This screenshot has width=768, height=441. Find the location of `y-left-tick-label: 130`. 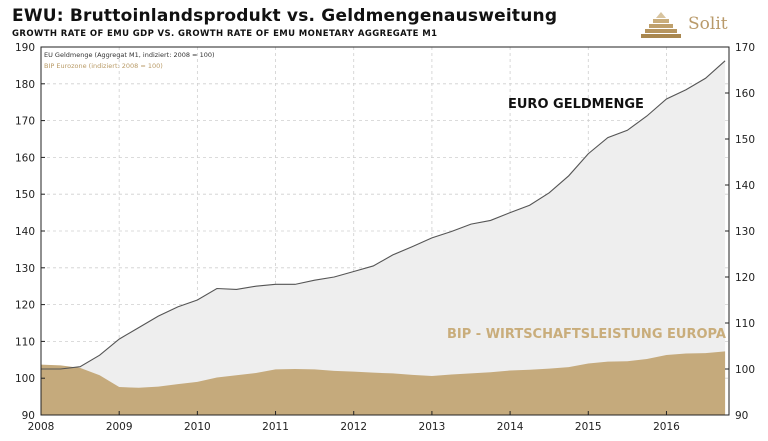

y-left-tick-label: 130 is located at coordinates (25, 269).